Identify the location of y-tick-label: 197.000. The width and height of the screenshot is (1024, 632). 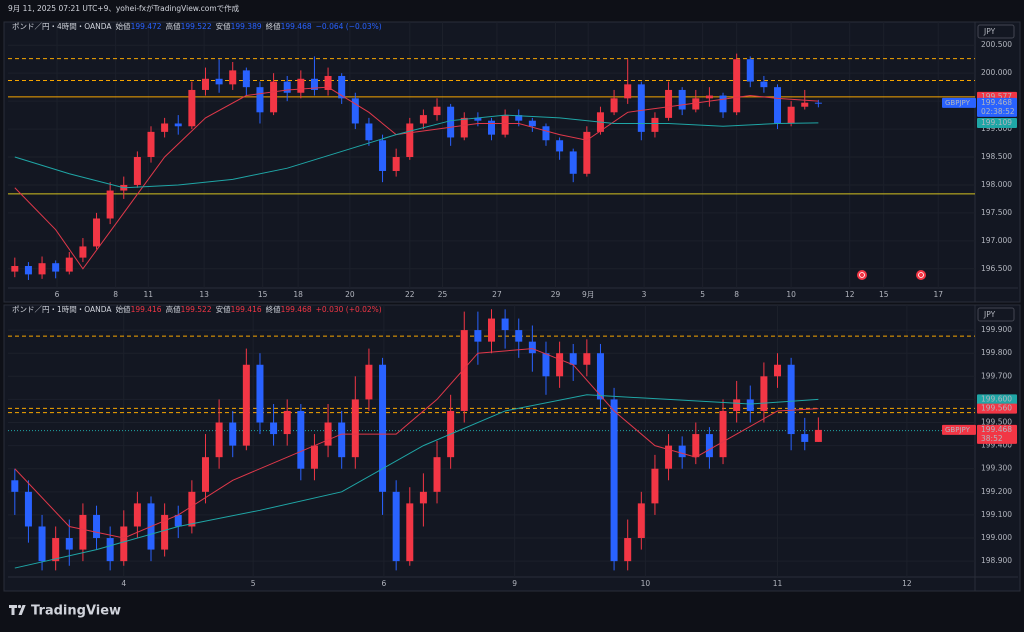
(996, 240).